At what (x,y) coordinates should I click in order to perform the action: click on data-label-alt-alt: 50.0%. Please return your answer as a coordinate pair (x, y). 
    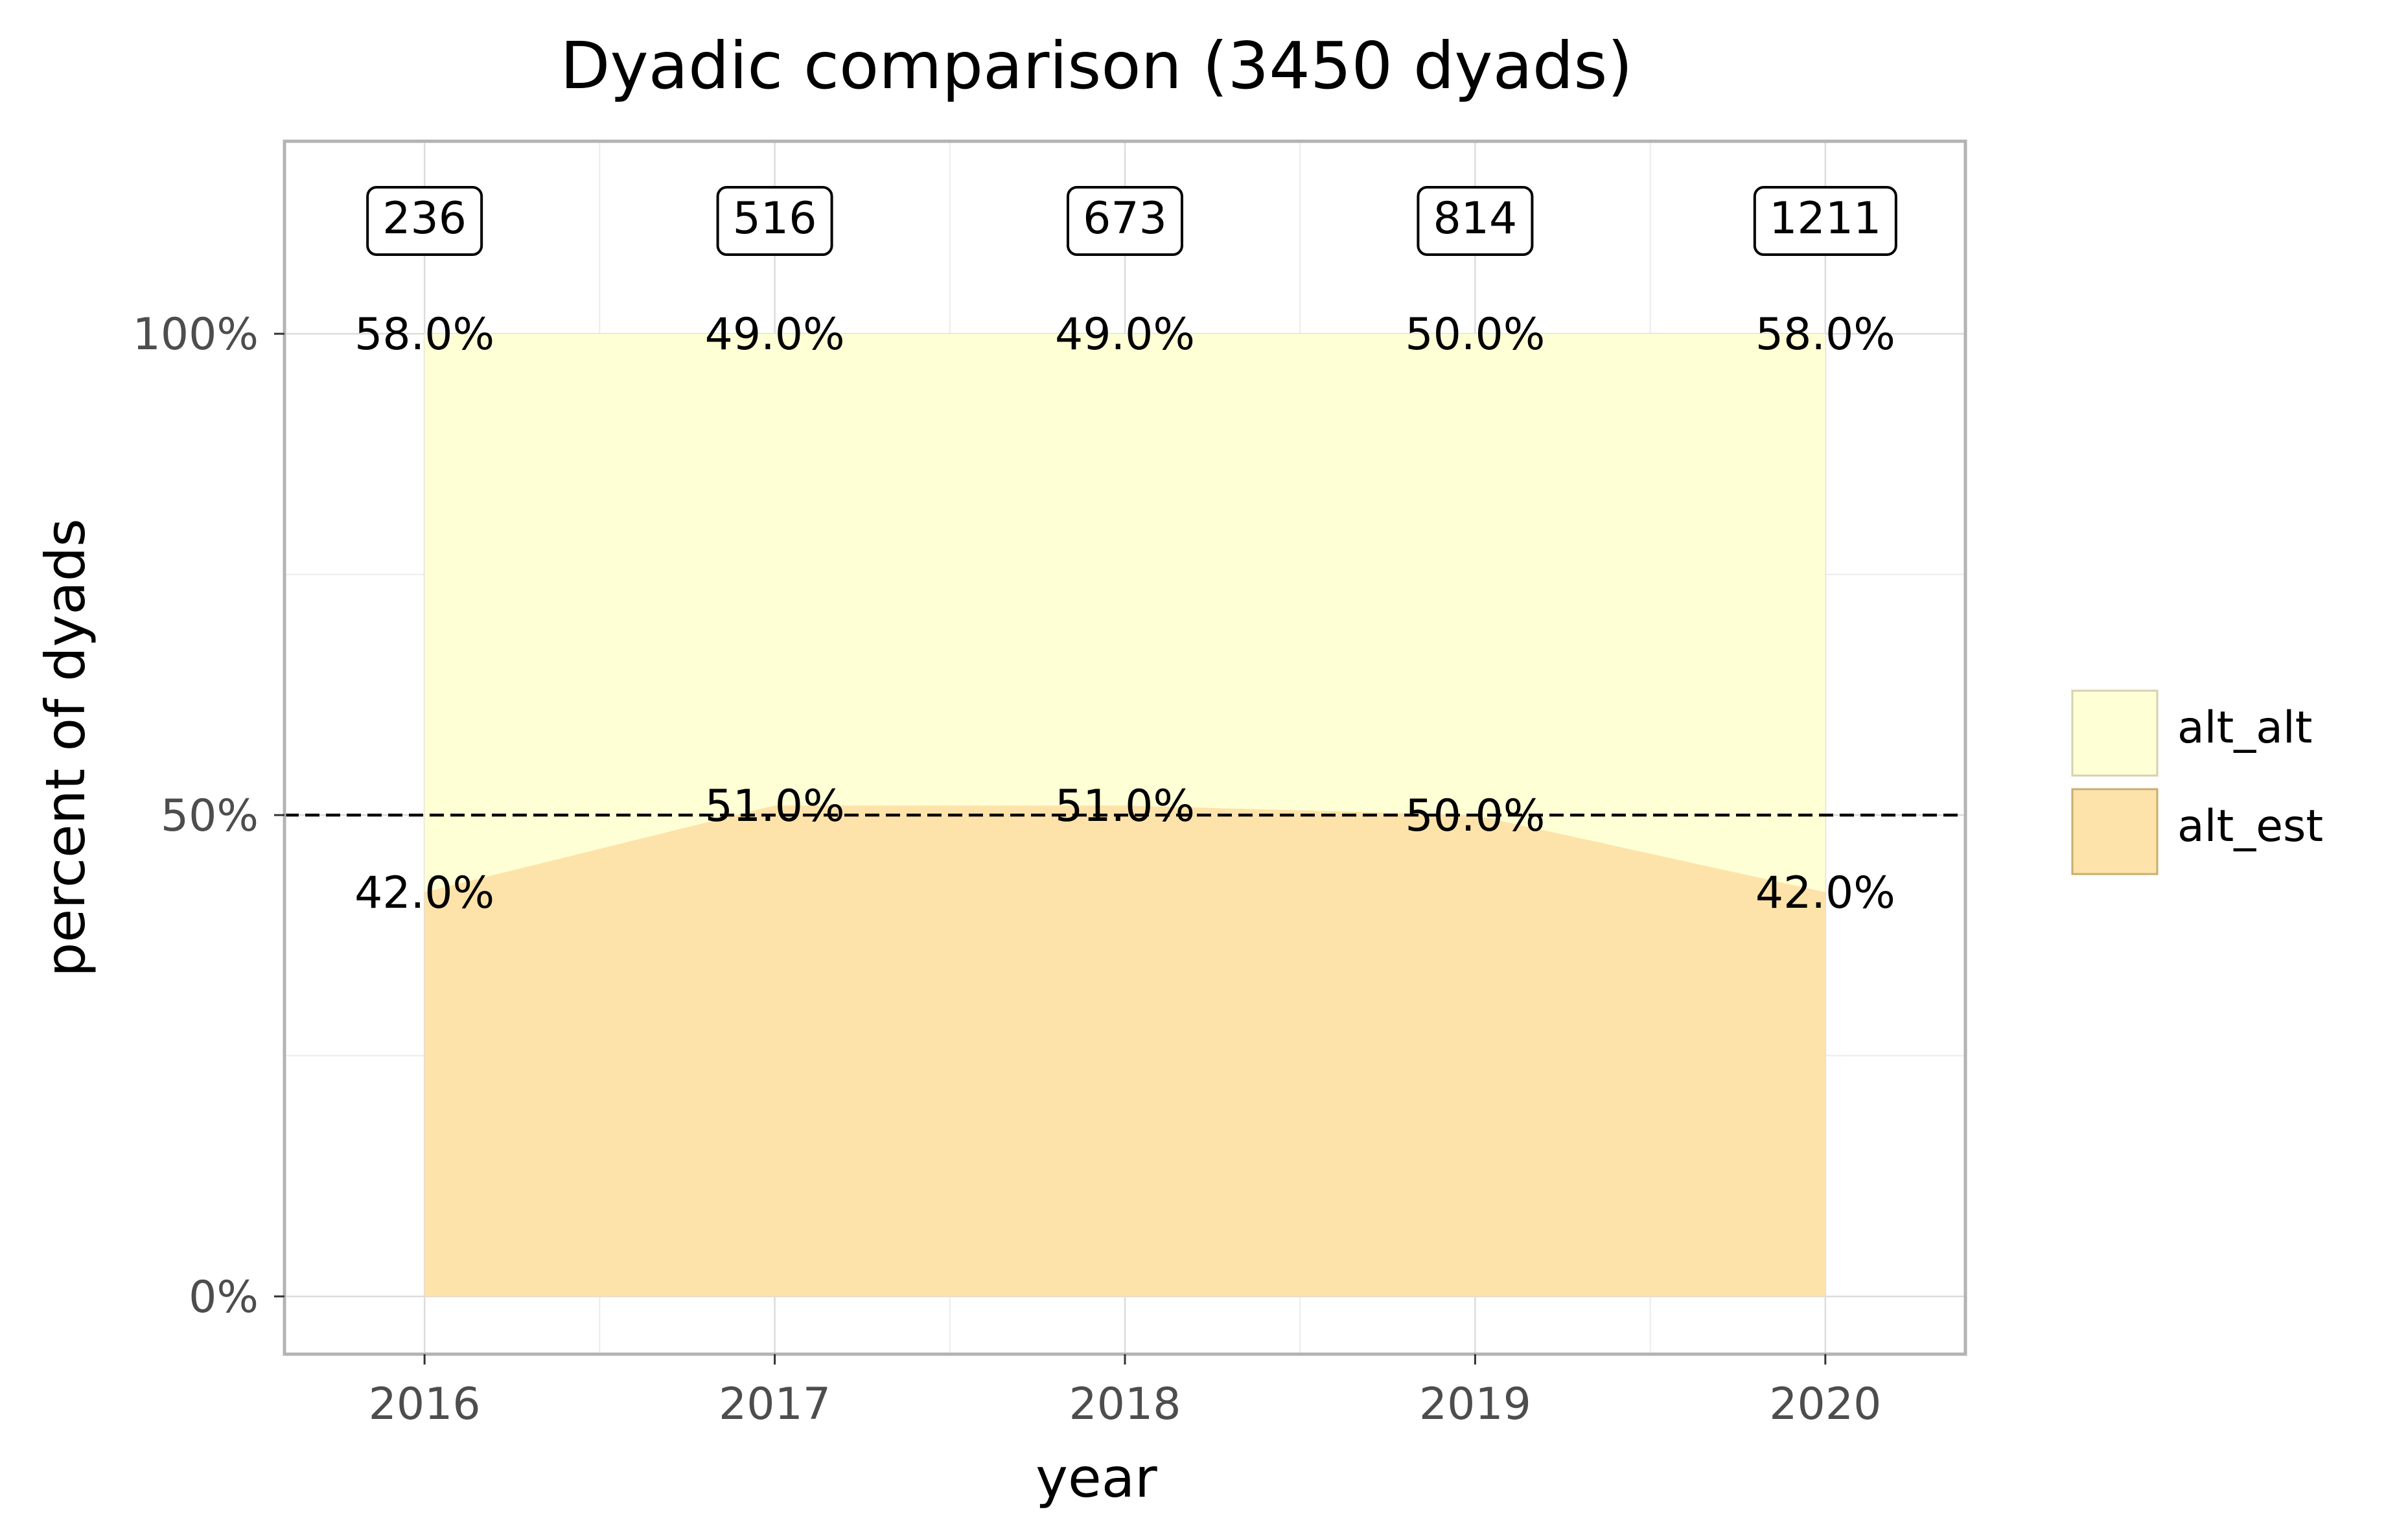
    Looking at the image, I should click on (1475, 334).